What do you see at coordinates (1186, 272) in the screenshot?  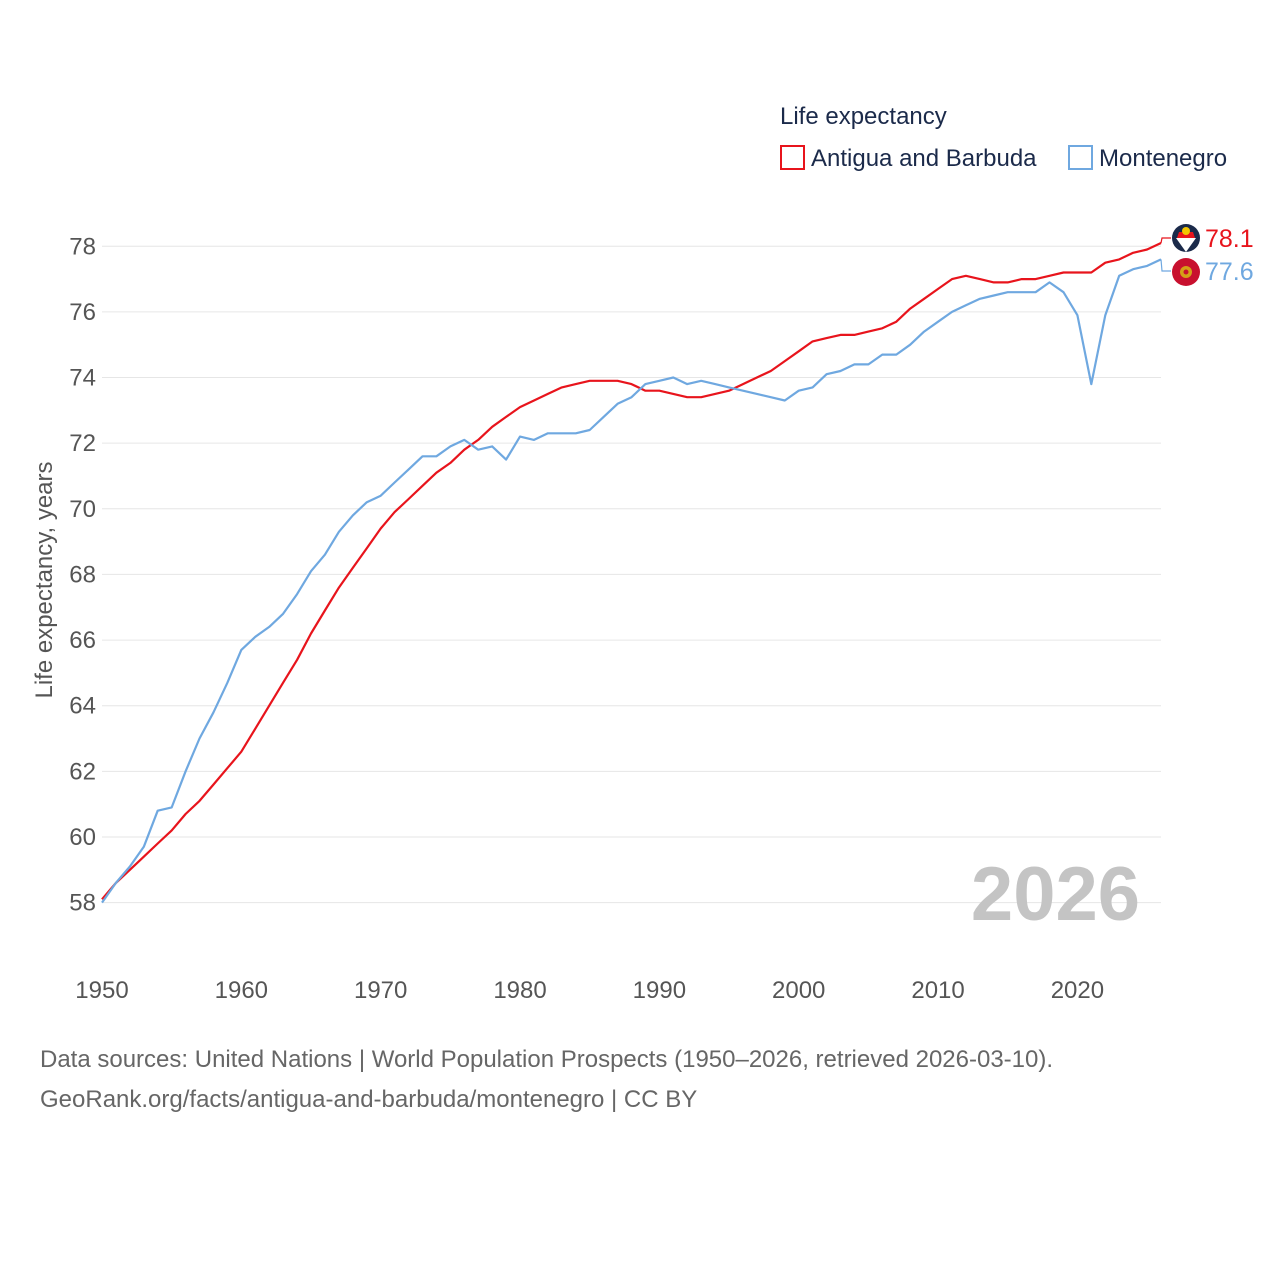 I see `montenegro-flag-icon` at bounding box center [1186, 272].